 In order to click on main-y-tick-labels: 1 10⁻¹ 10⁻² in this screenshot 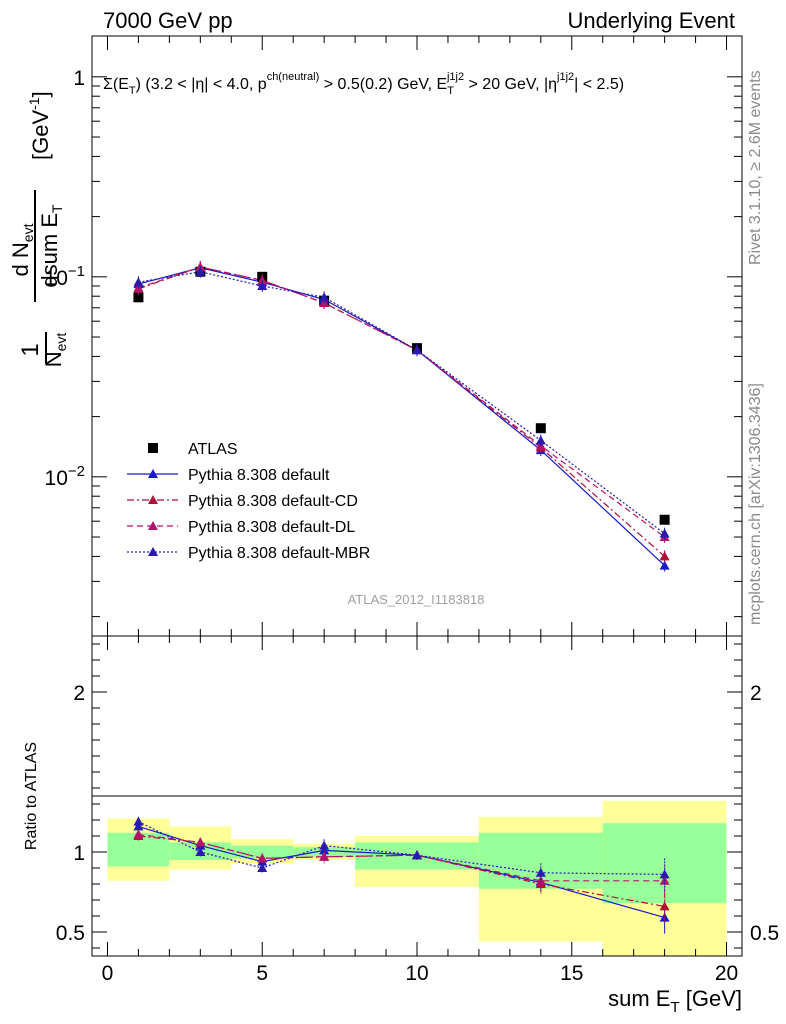, I will do `click(65, 278)`.